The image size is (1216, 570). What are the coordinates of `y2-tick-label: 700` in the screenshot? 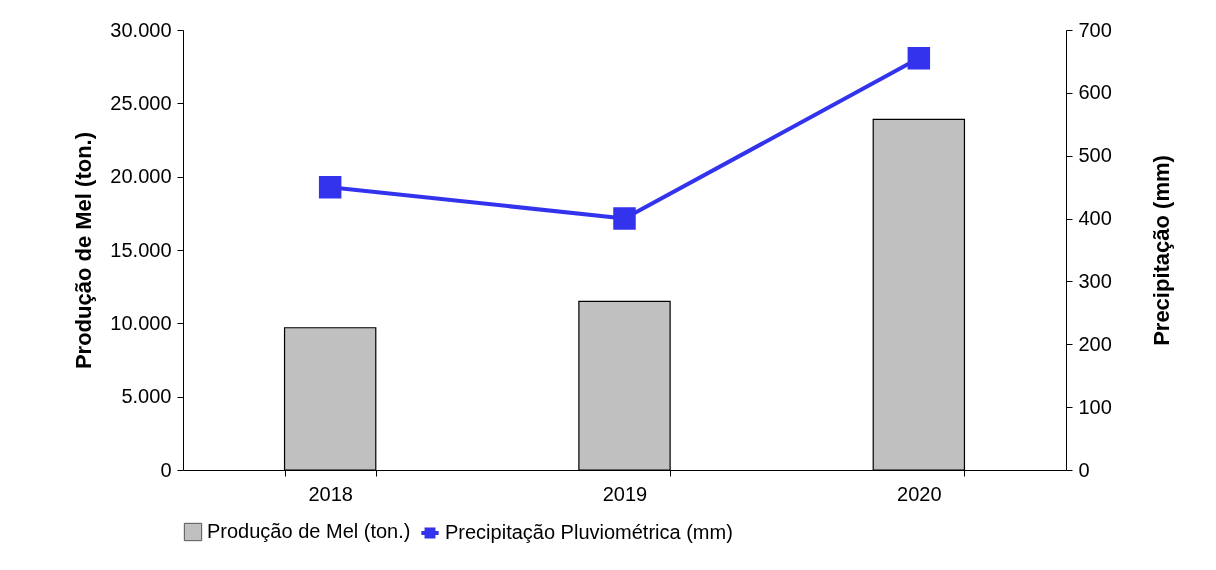 It's located at (1095, 29).